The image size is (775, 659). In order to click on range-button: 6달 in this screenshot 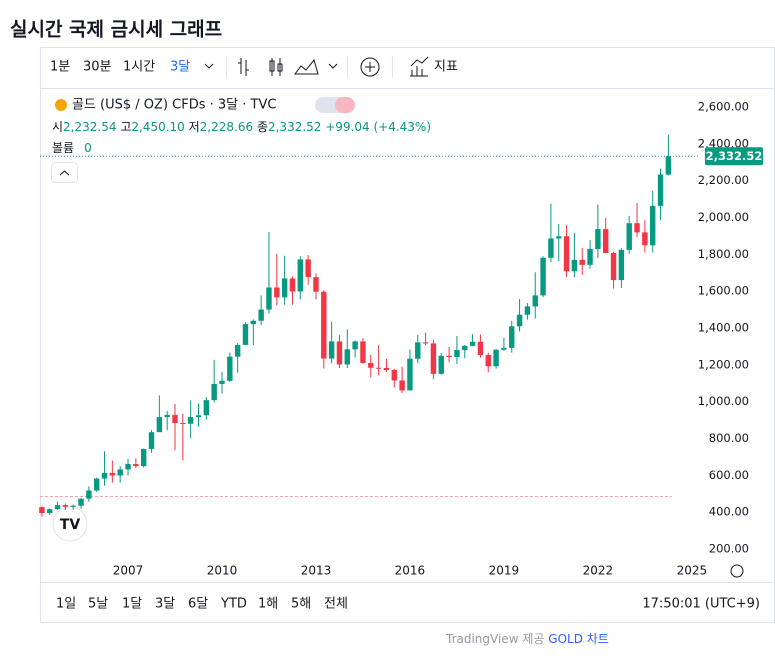, I will do `click(198, 604)`.